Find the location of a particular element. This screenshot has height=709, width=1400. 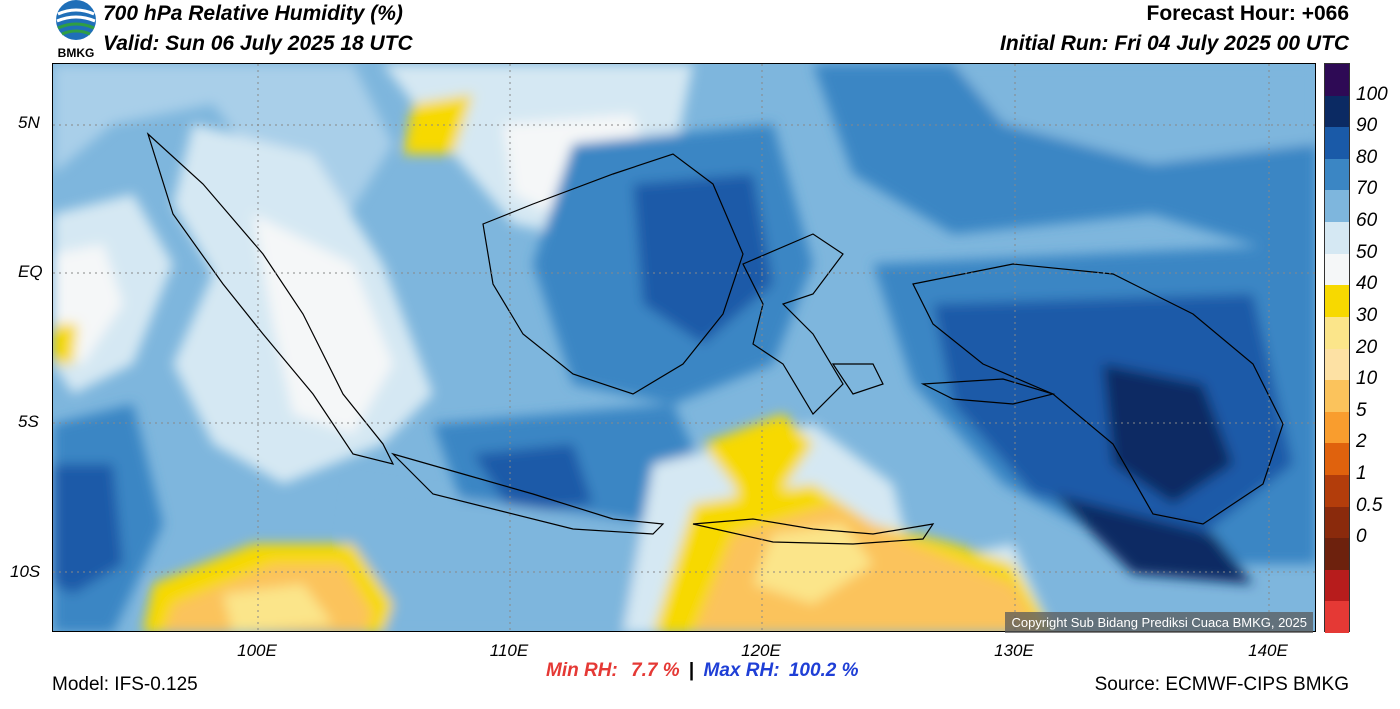

map-title: 700 hPa Relative Humidity (%) is located at coordinates (253, 13).